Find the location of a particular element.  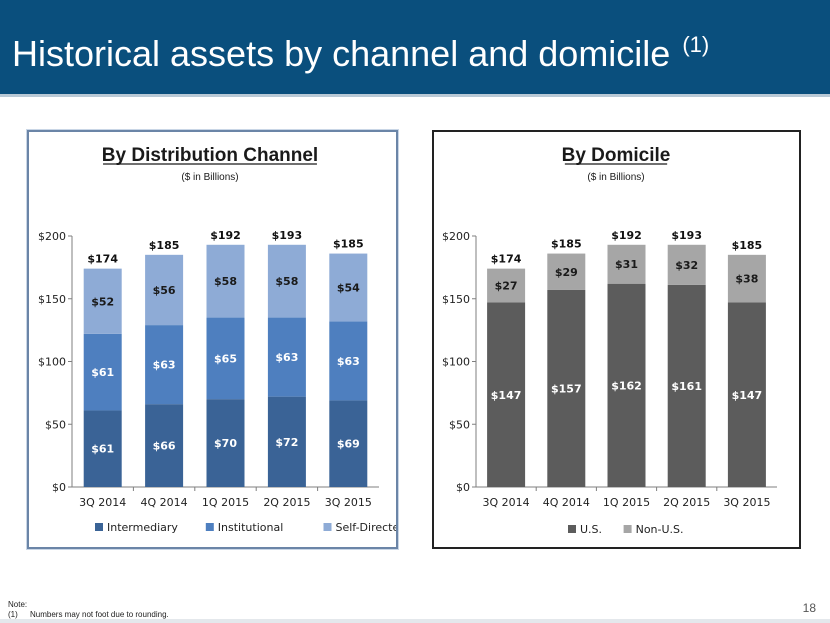

bar-value-label: $56 is located at coordinates (164, 290).